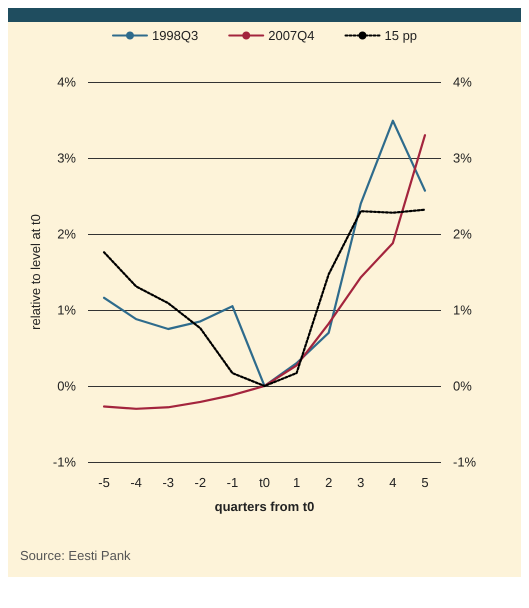 The width and height of the screenshot is (529, 608). Describe the element at coordinates (232, 482) in the screenshot. I see `x-tick-label: -1` at that location.